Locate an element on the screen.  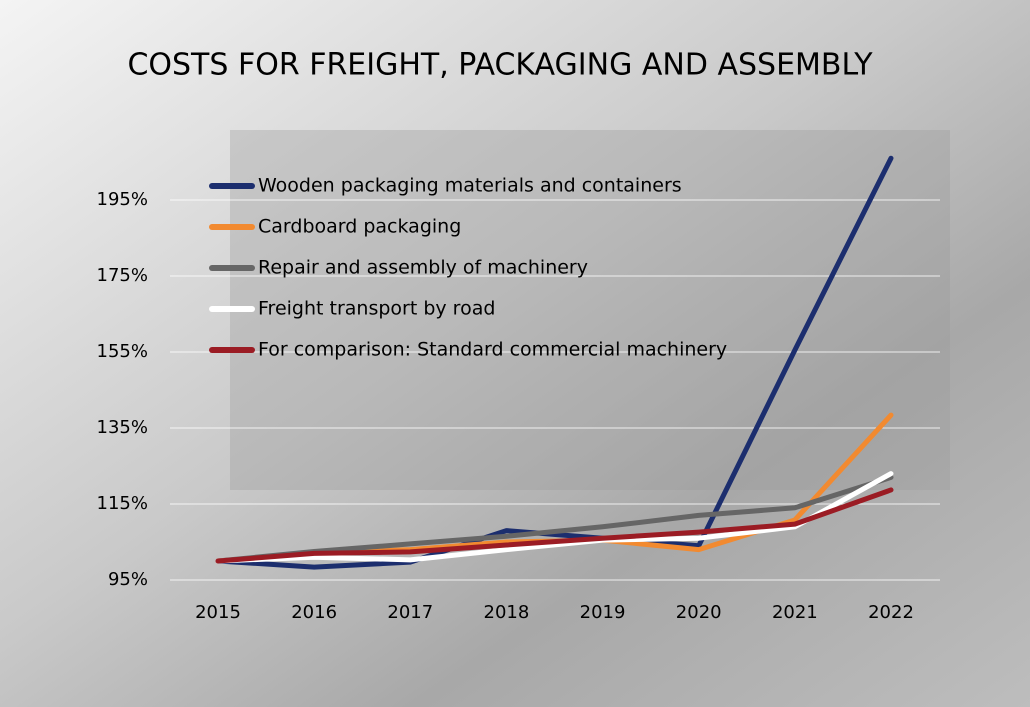
y-tick-label: 135% is located at coordinates (122, 427).